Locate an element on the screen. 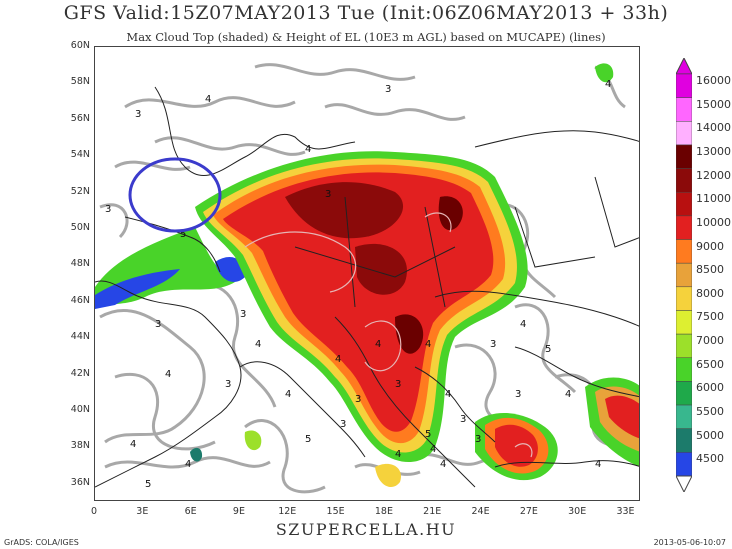 This screenshot has width=732, height=549. lat-label-58n: 58N is located at coordinates (80, 82).